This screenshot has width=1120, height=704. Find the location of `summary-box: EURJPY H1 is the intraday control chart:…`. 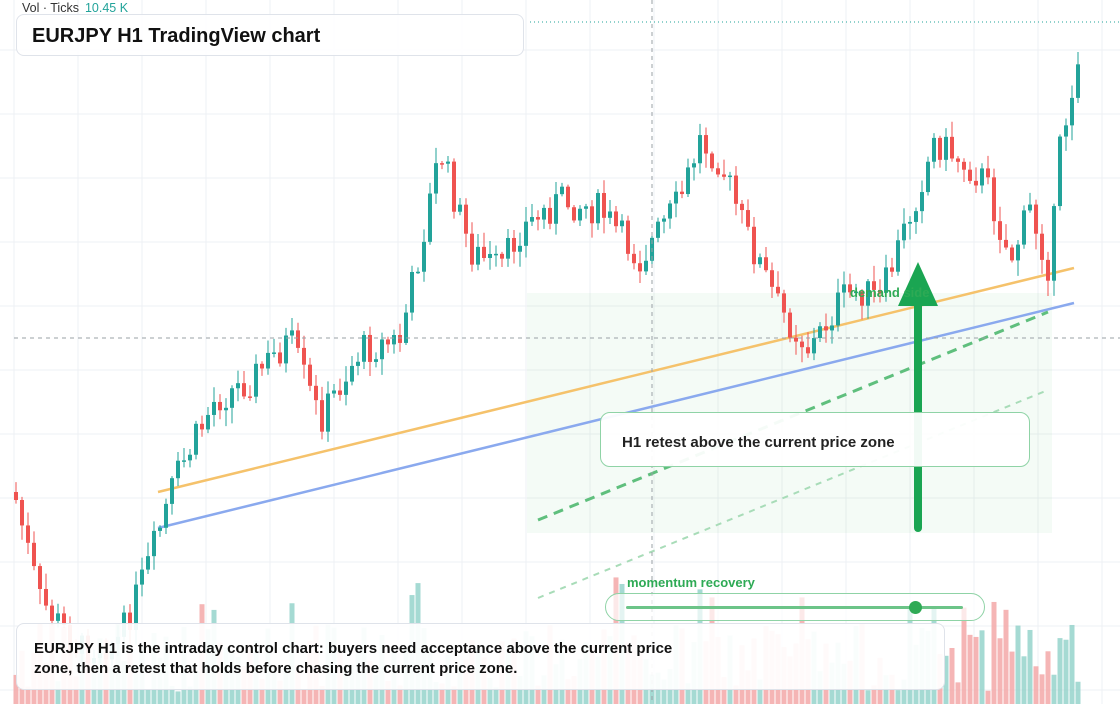

summary-box: EURJPY H1 is the intraday control chart:… is located at coordinates (480, 656).